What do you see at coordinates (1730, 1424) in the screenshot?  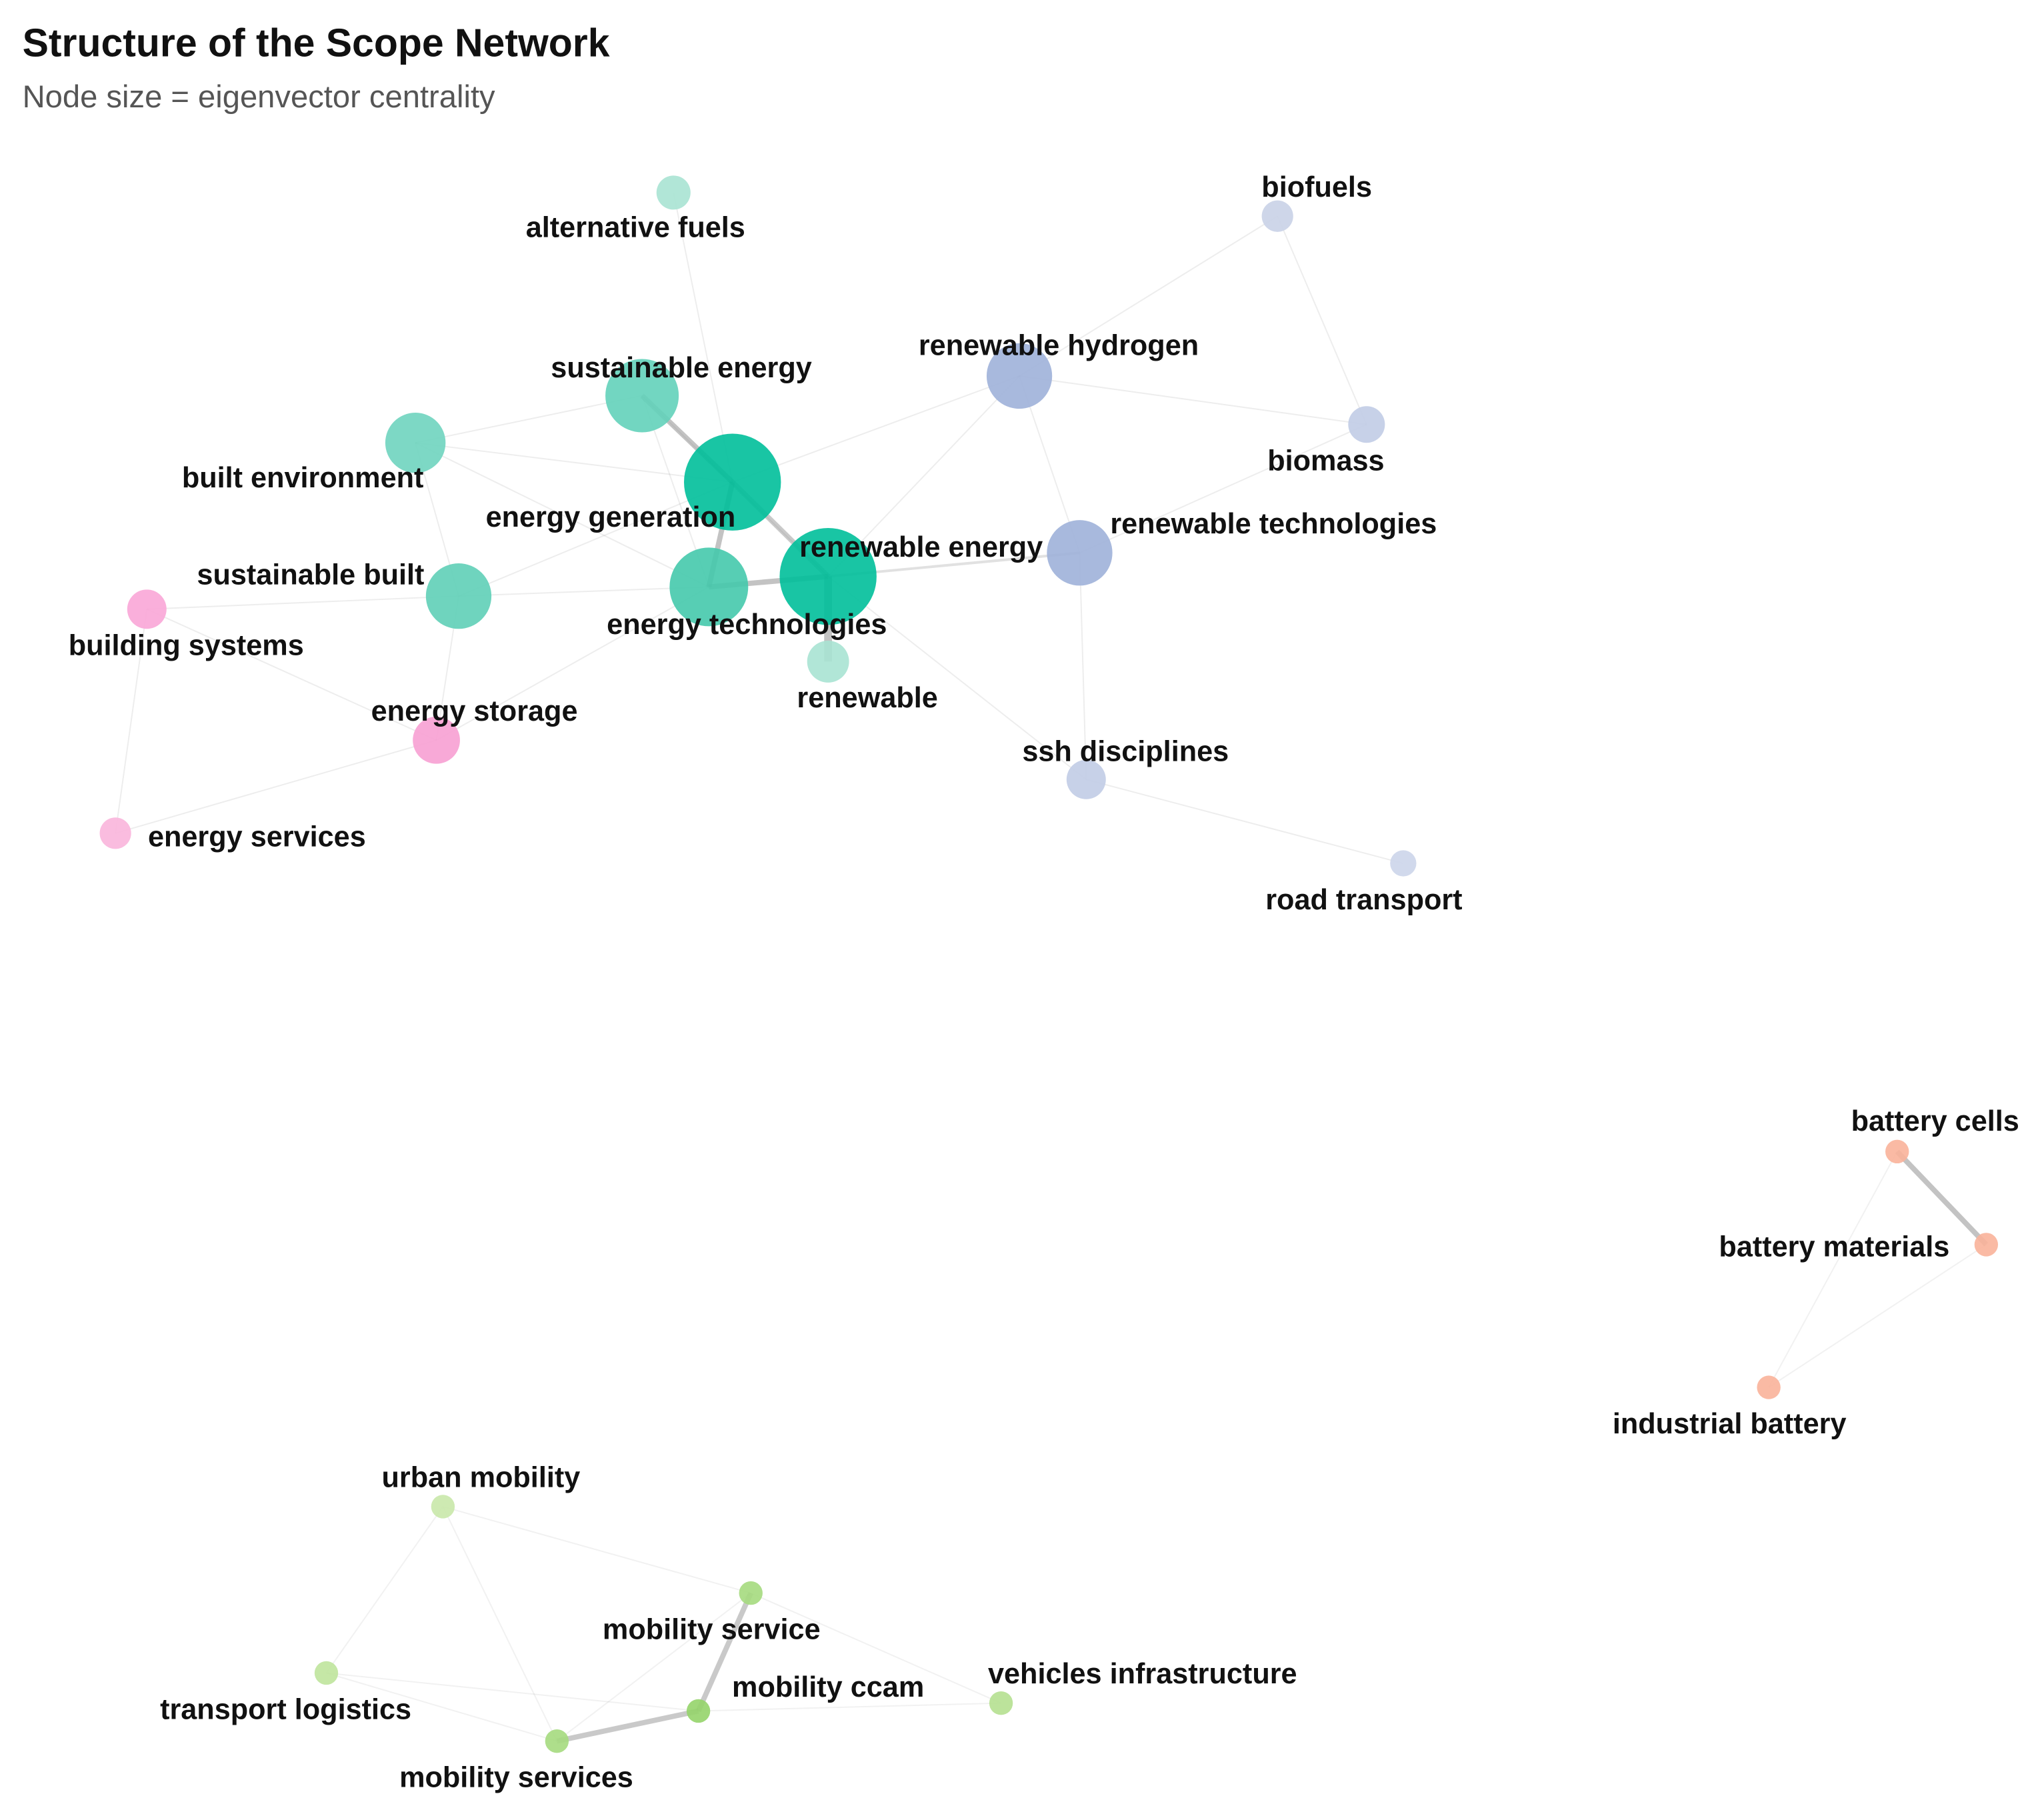 I see `node-label: industrial battery` at bounding box center [1730, 1424].